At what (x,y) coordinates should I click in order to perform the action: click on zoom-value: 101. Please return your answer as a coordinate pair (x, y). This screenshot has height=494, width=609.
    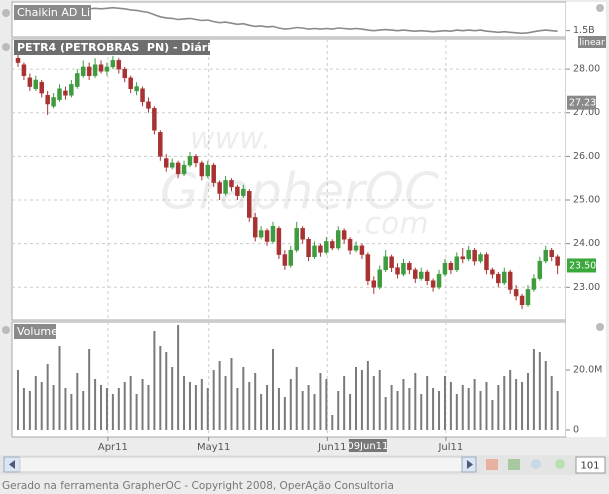
    Looking at the image, I should click on (589, 466).